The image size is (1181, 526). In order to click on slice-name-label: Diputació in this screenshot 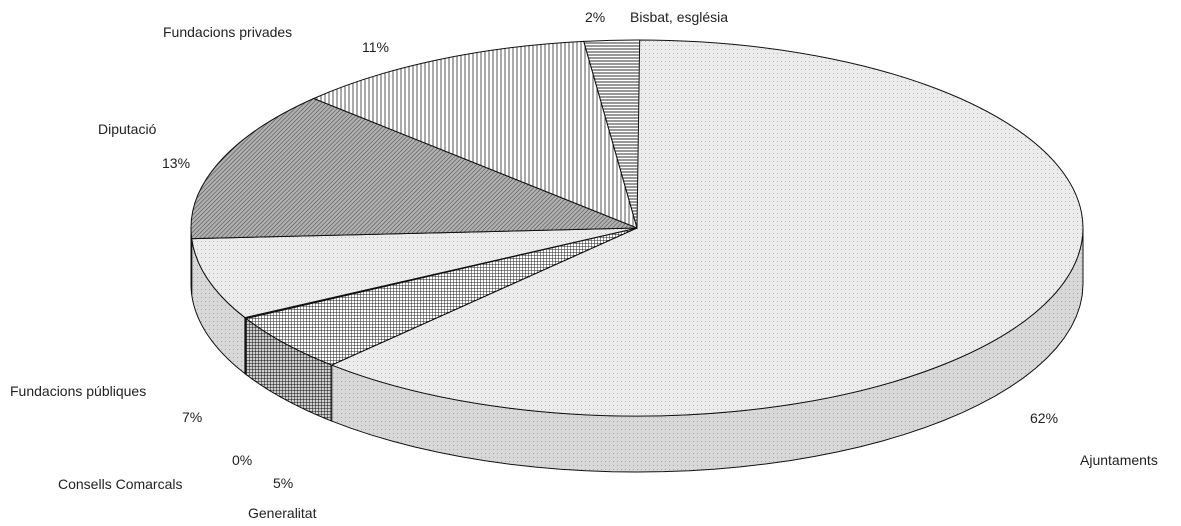, I will do `click(127, 129)`.